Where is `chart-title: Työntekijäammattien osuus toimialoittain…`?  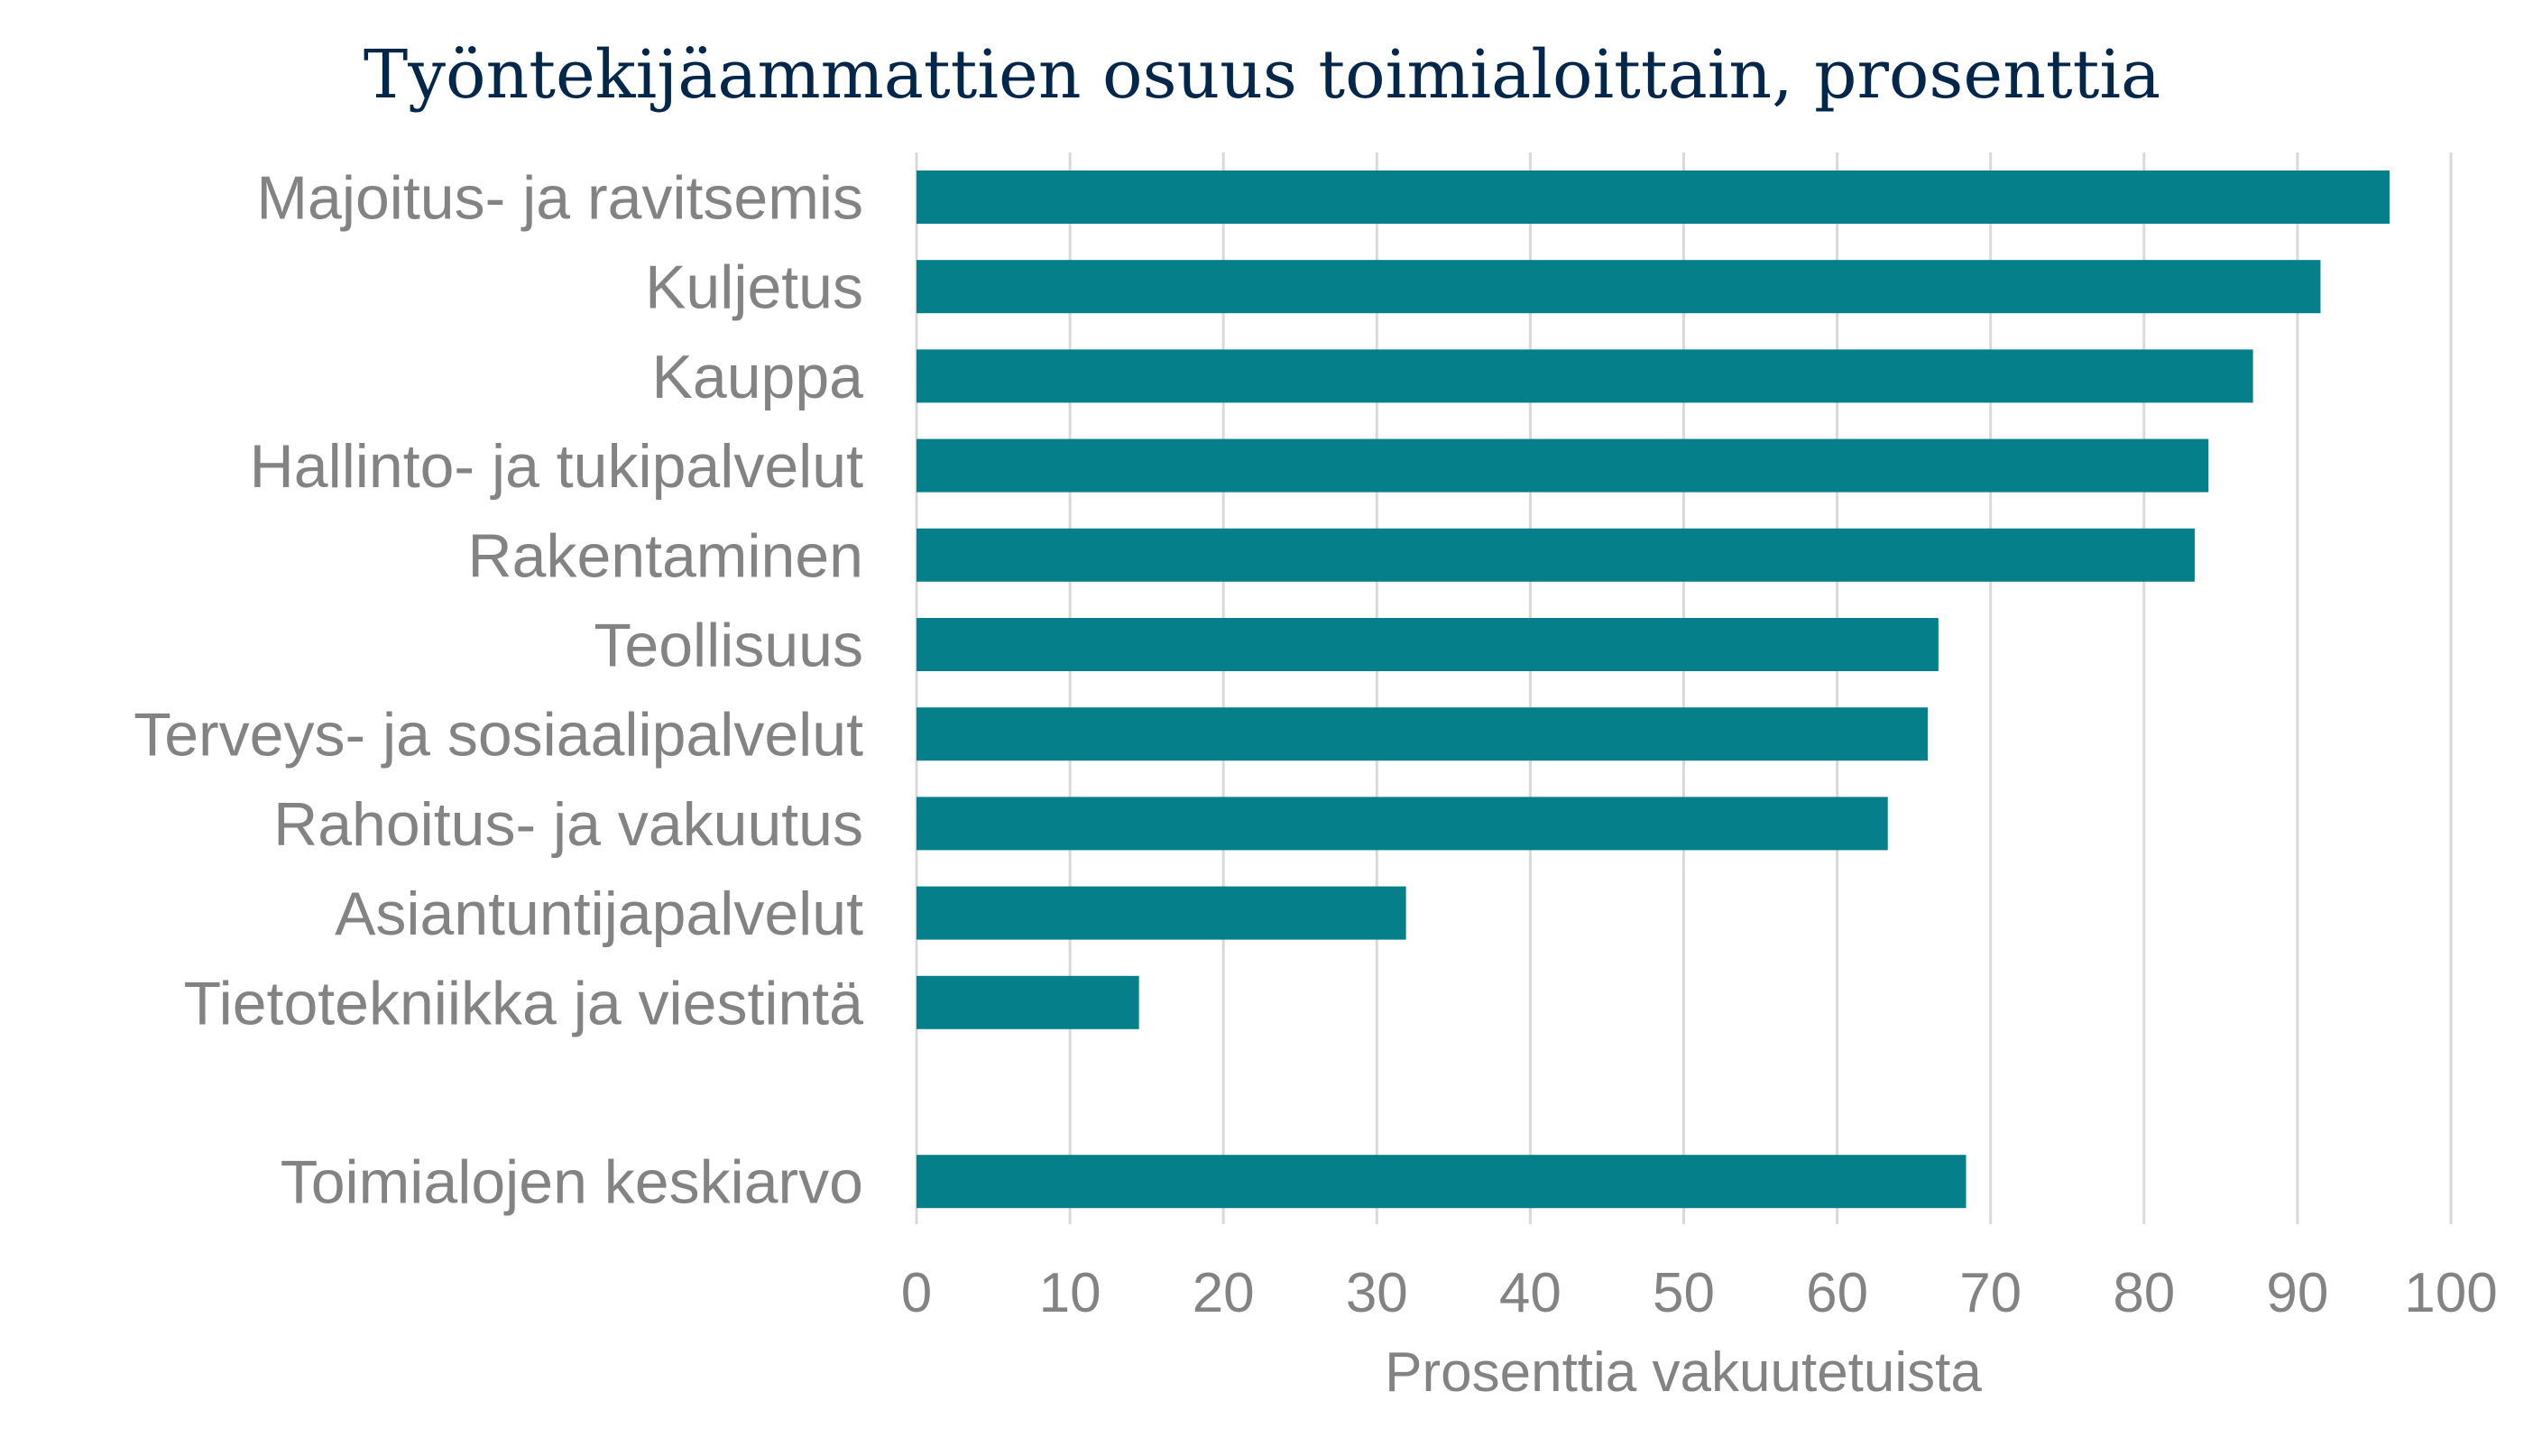
chart-title: Työntekijäammattien osuus toimialoittain… is located at coordinates (1262, 75).